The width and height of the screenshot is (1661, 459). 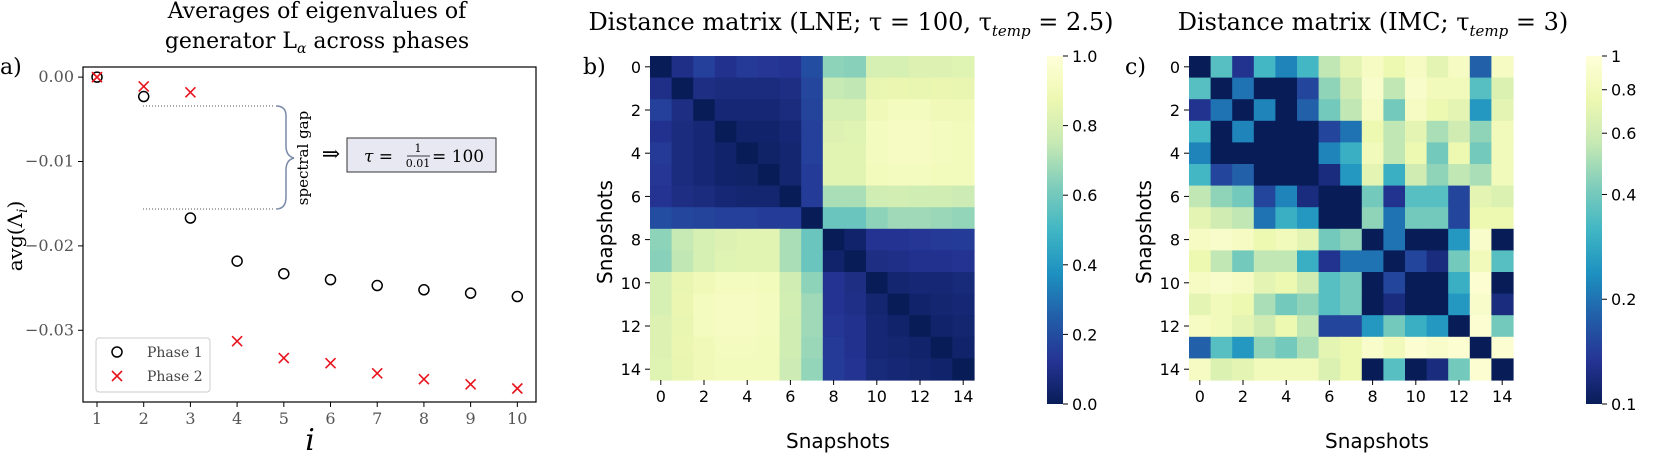 I want to click on lne-y-tick-label: 0, so click(x=636, y=67).